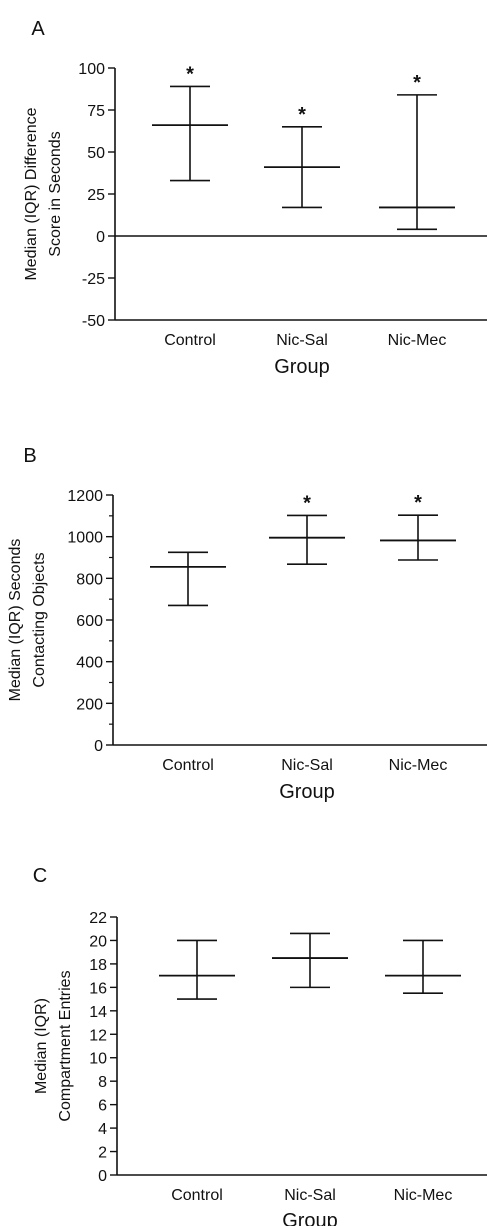  What do you see at coordinates (89, 663) in the screenshot?
I see `y-tick-label: 400` at bounding box center [89, 663].